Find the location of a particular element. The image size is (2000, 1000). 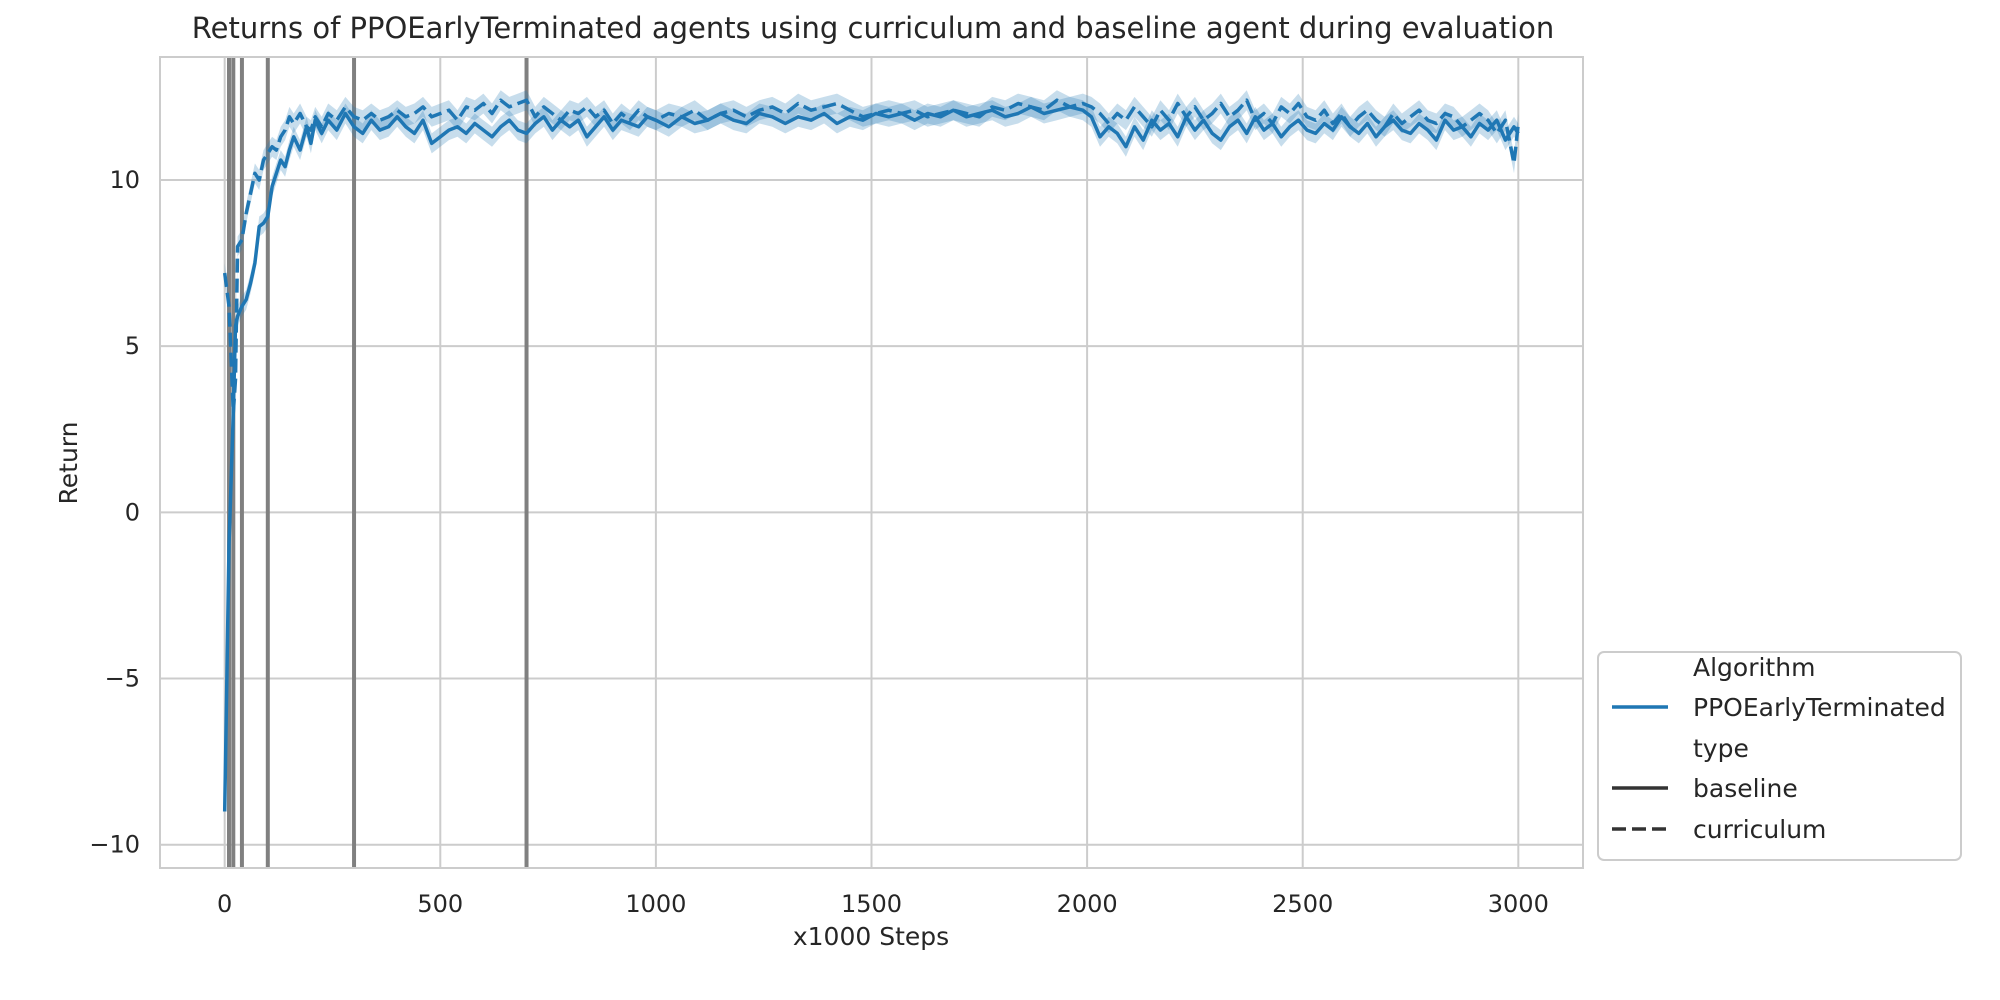

legend-header: type is located at coordinates (1721, 748).